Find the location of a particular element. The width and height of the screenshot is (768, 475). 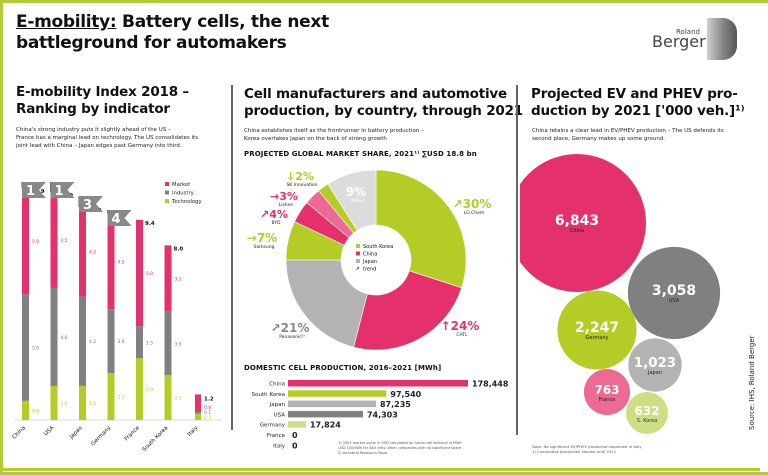

bar-category-label: South Korea is located at coordinates (268, 395).